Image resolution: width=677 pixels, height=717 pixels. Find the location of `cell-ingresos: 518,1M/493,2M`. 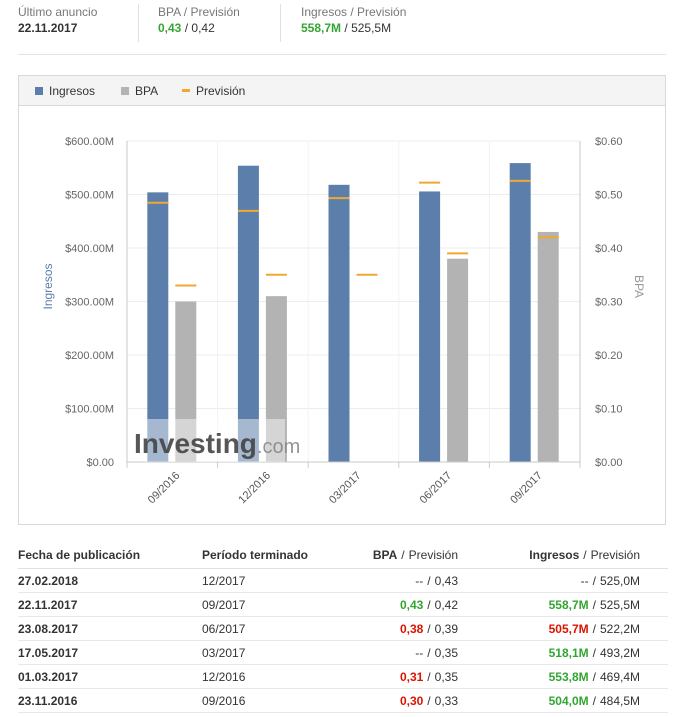

cell-ingresos: 518,1M/493,2M is located at coordinates (564, 653).